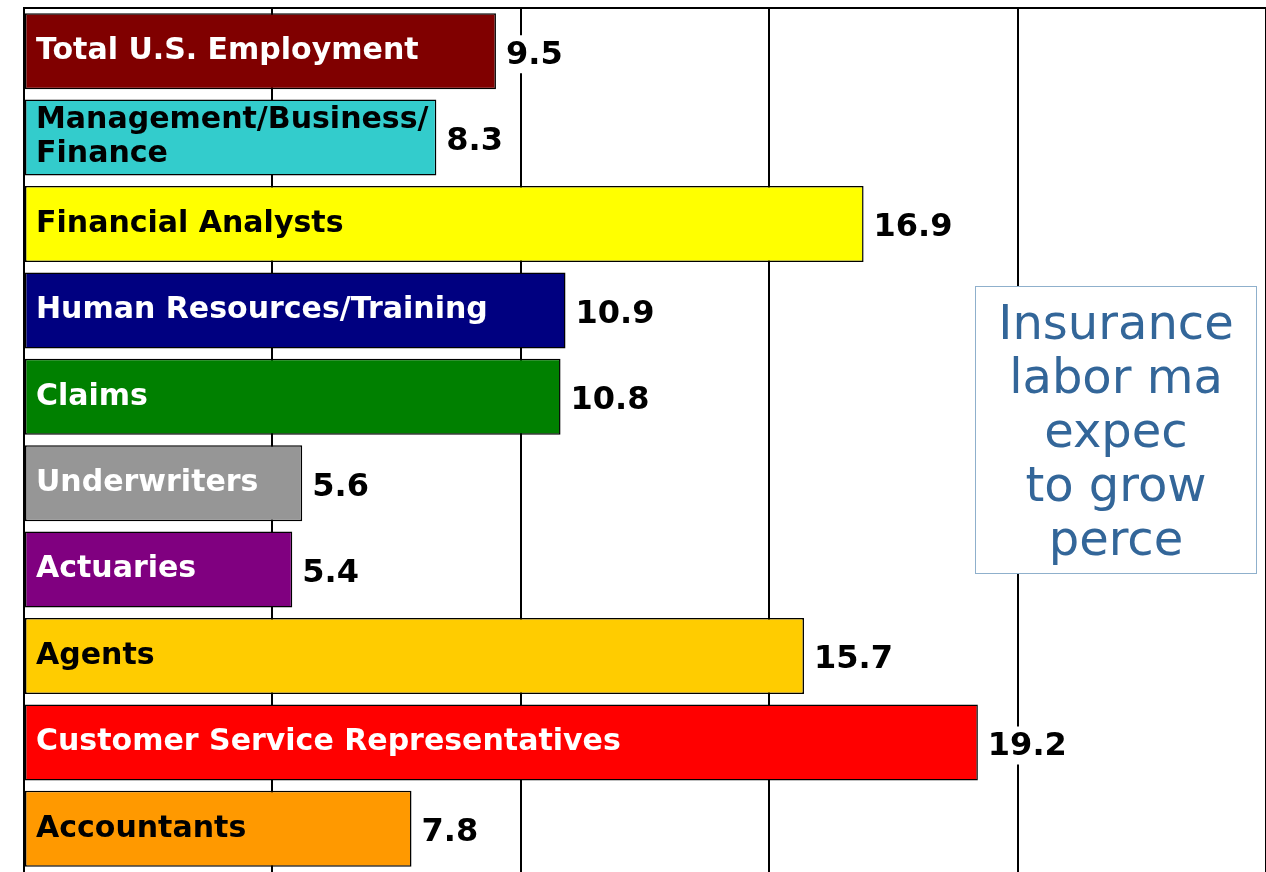  I want to click on y-tick-label: Agents, so click(95, 653).